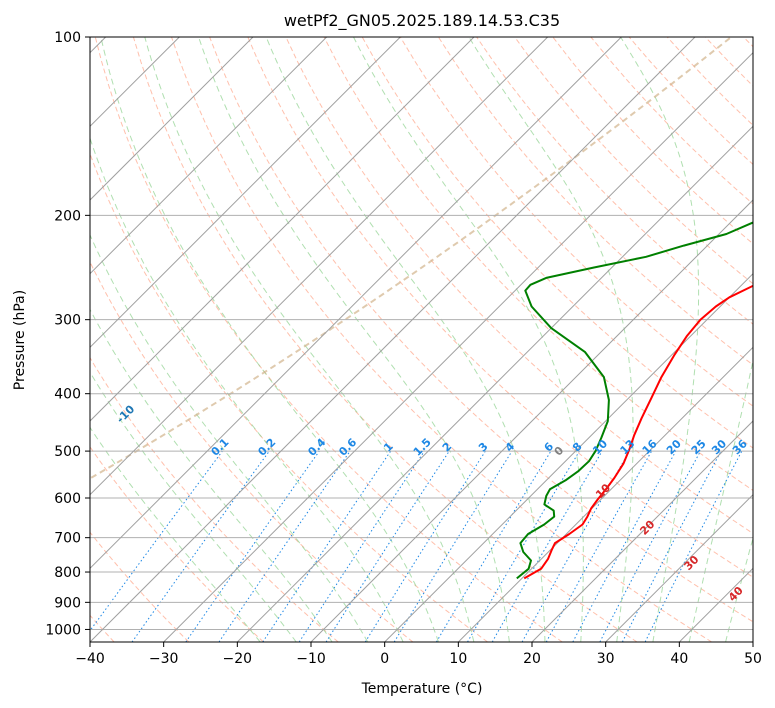 The image size is (775, 708). Describe the element at coordinates (67, 321) in the screenshot. I see `y-tick-label: 300` at that location.